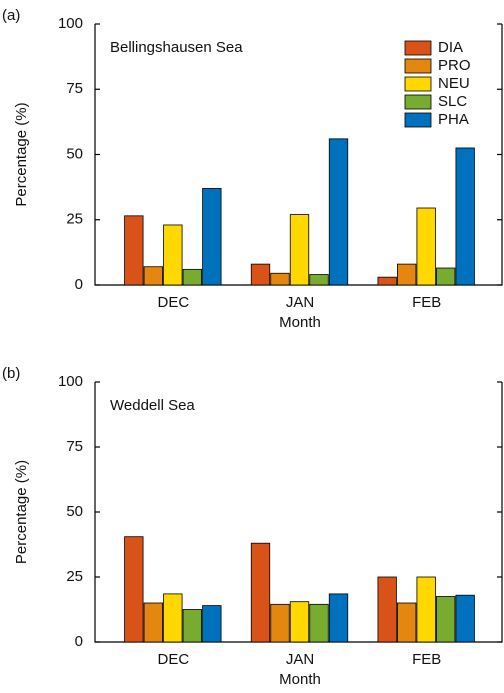  I want to click on legend-label: DIA, so click(450, 47).